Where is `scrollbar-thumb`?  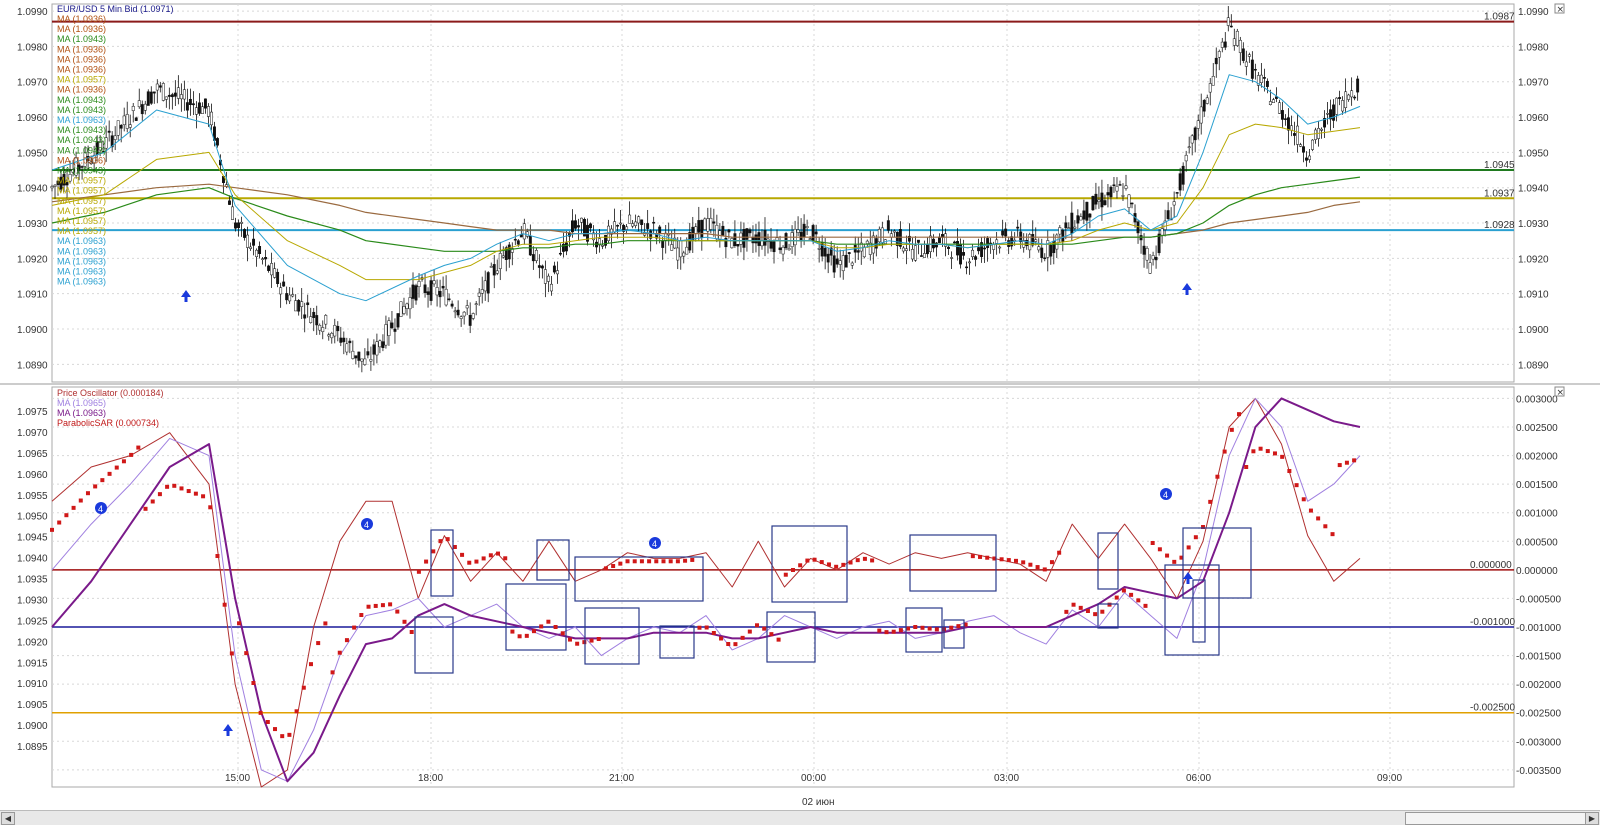
scrollbar-thumb is located at coordinates (1496, 818).